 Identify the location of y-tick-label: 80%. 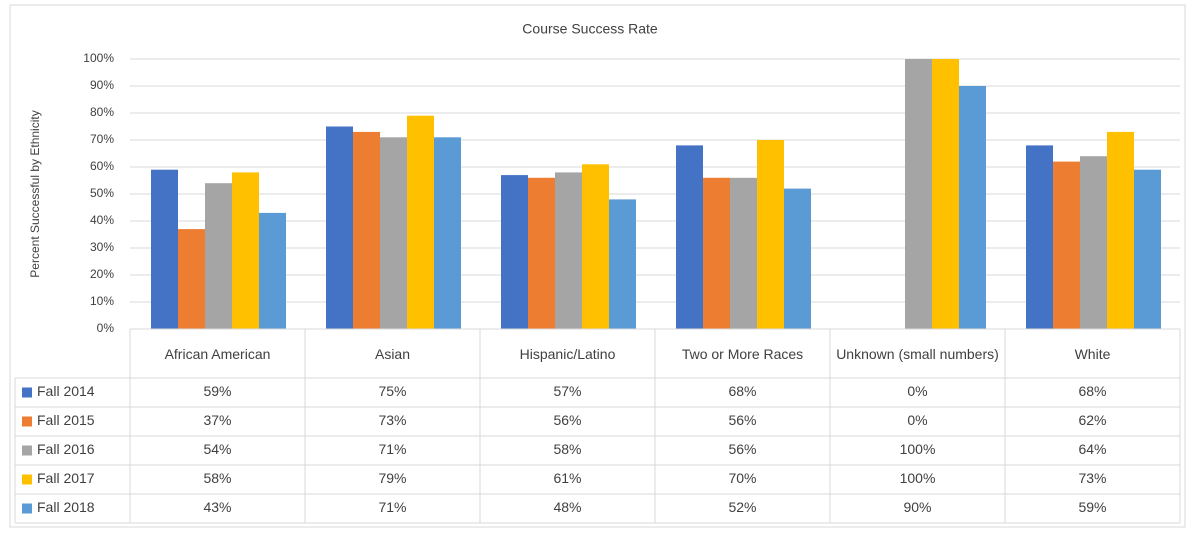
(102, 112).